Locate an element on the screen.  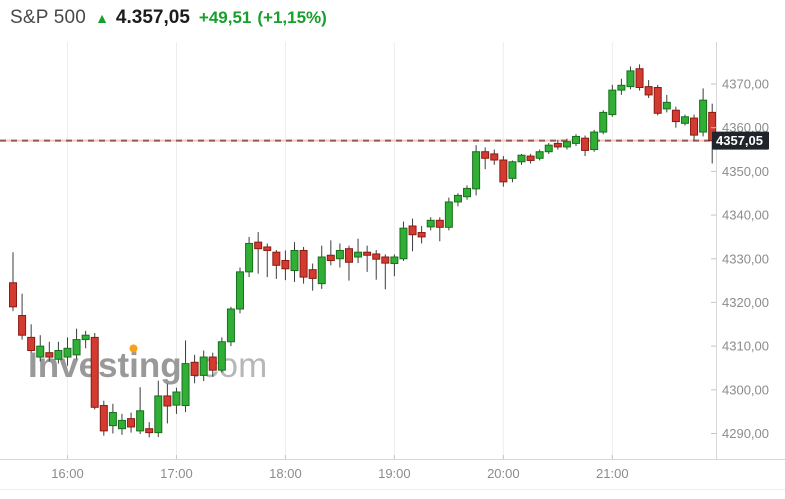
candle-19:55 is located at coordinates (494, 157).